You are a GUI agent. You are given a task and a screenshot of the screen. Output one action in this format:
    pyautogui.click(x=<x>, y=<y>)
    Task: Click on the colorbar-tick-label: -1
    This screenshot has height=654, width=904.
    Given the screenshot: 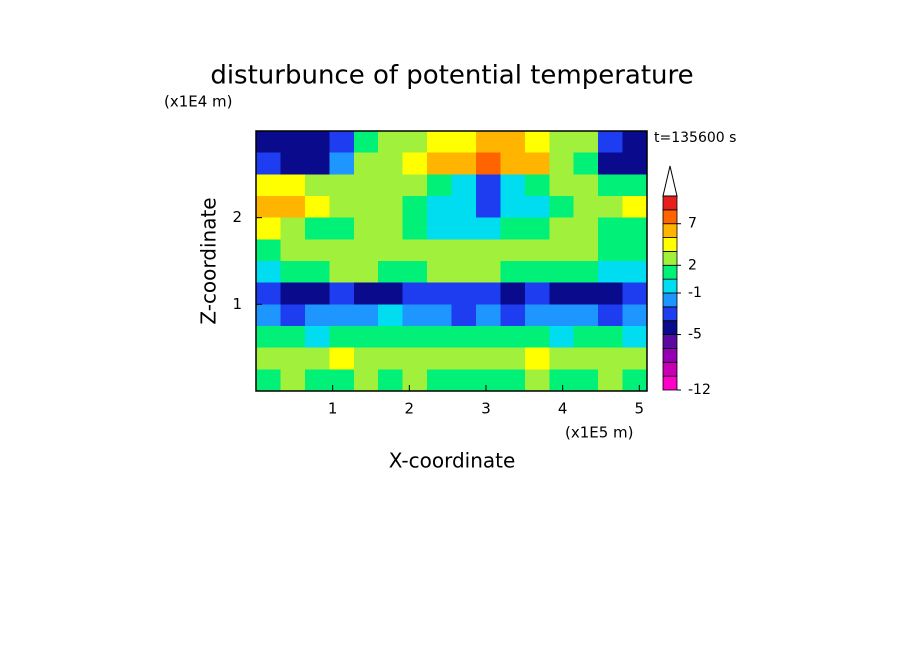 What is the action you would take?
    pyautogui.click(x=695, y=293)
    